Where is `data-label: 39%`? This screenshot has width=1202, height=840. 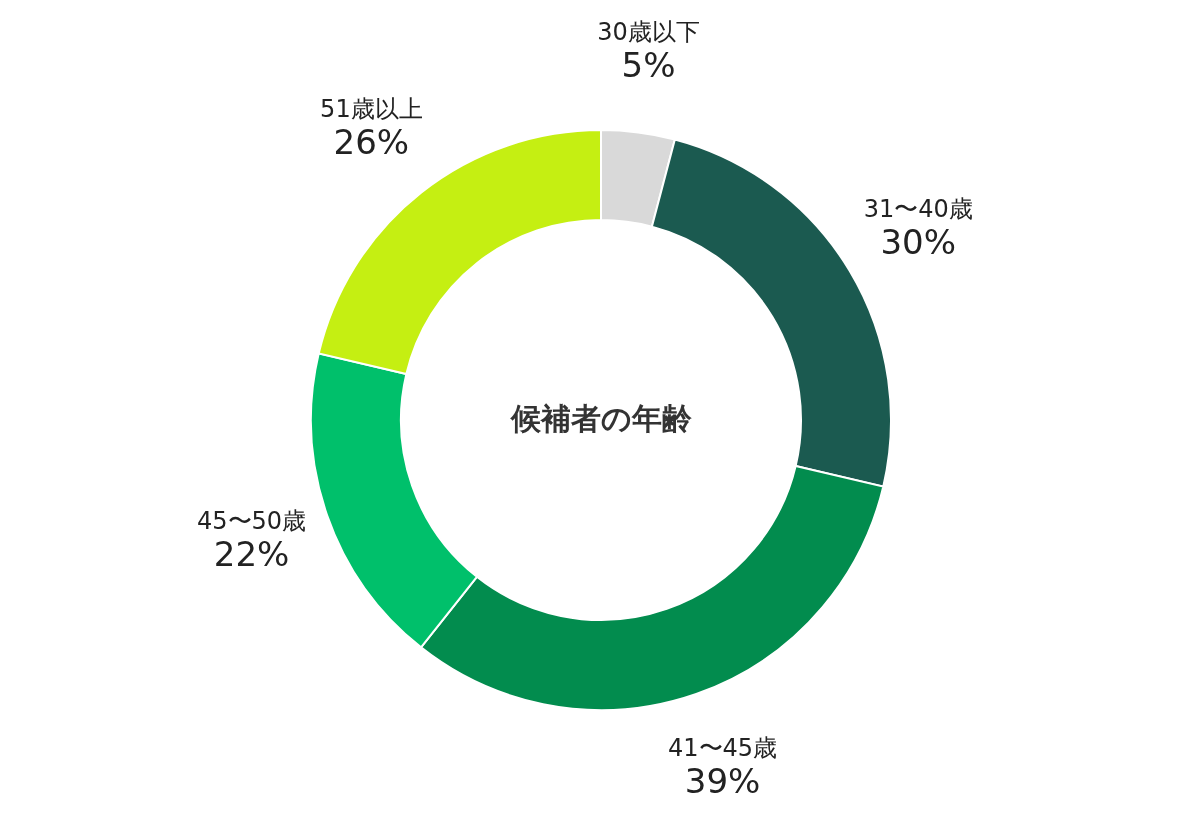 data-label: 39% is located at coordinates (722, 781).